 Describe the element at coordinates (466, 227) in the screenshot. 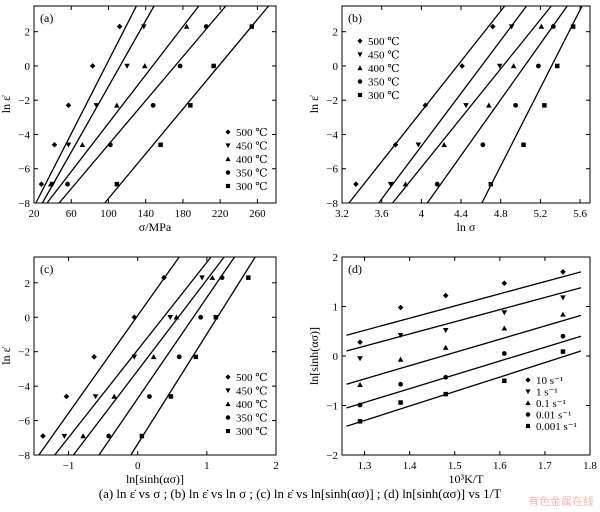

I see `x-axis-label: ln σ` at that location.